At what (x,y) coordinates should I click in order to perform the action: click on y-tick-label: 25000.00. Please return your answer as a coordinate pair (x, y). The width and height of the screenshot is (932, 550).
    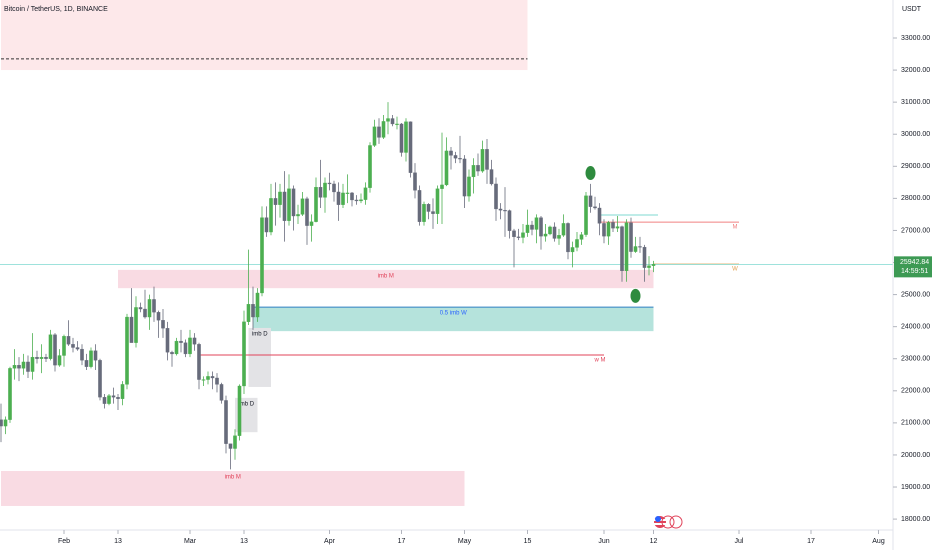
    Looking at the image, I should click on (915, 294).